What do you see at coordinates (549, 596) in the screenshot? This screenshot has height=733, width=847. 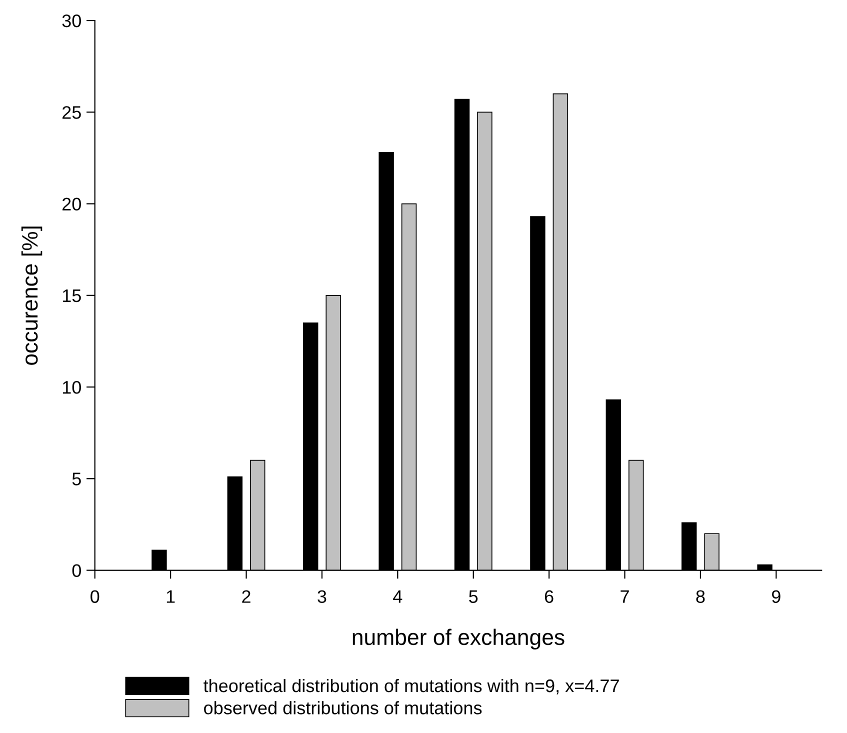 I see `x-tick-label: 6` at bounding box center [549, 596].